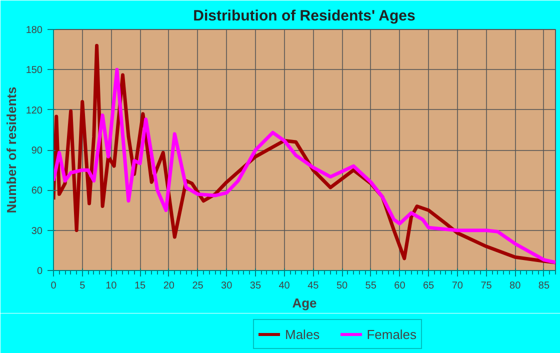  What do you see at coordinates (37, 231) in the screenshot?
I see `y-tick-label: 30` at bounding box center [37, 231].